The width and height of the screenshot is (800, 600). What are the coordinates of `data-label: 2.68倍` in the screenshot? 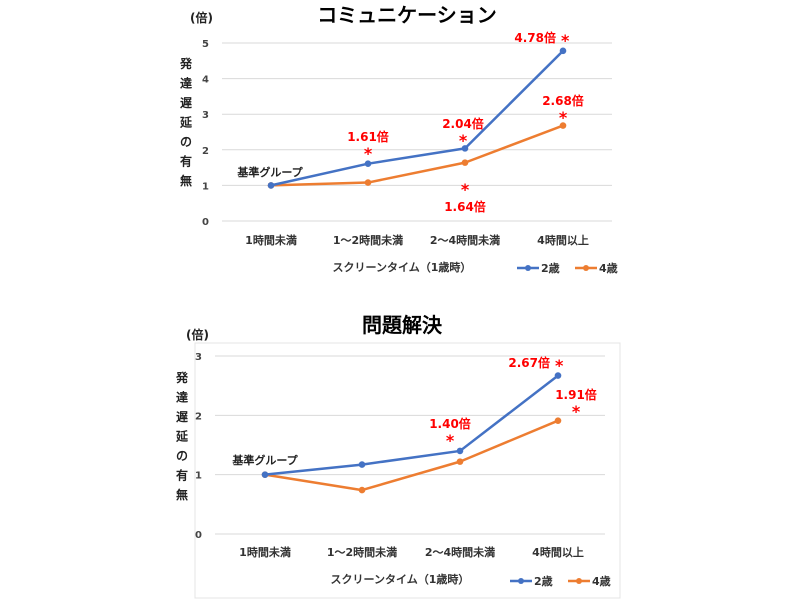 It's located at (563, 100).